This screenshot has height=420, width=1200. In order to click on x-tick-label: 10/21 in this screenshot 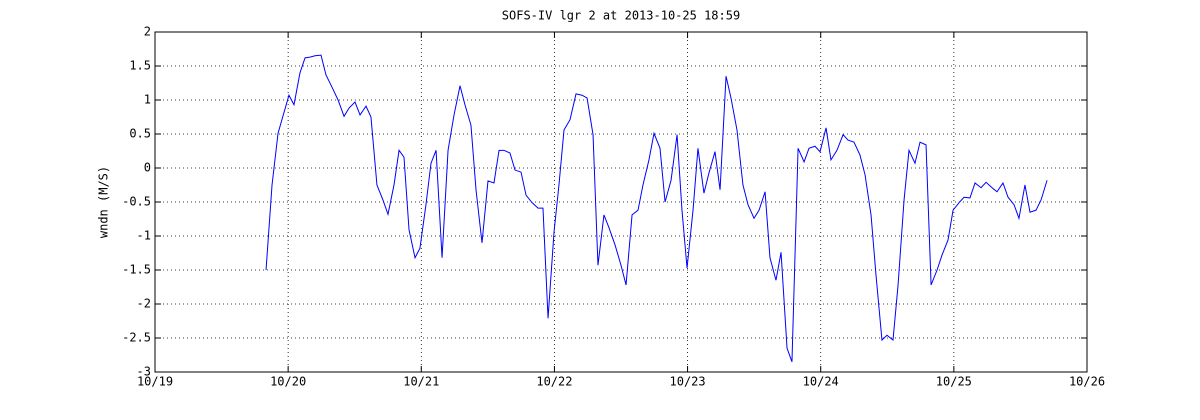, I will do `click(421, 382)`.